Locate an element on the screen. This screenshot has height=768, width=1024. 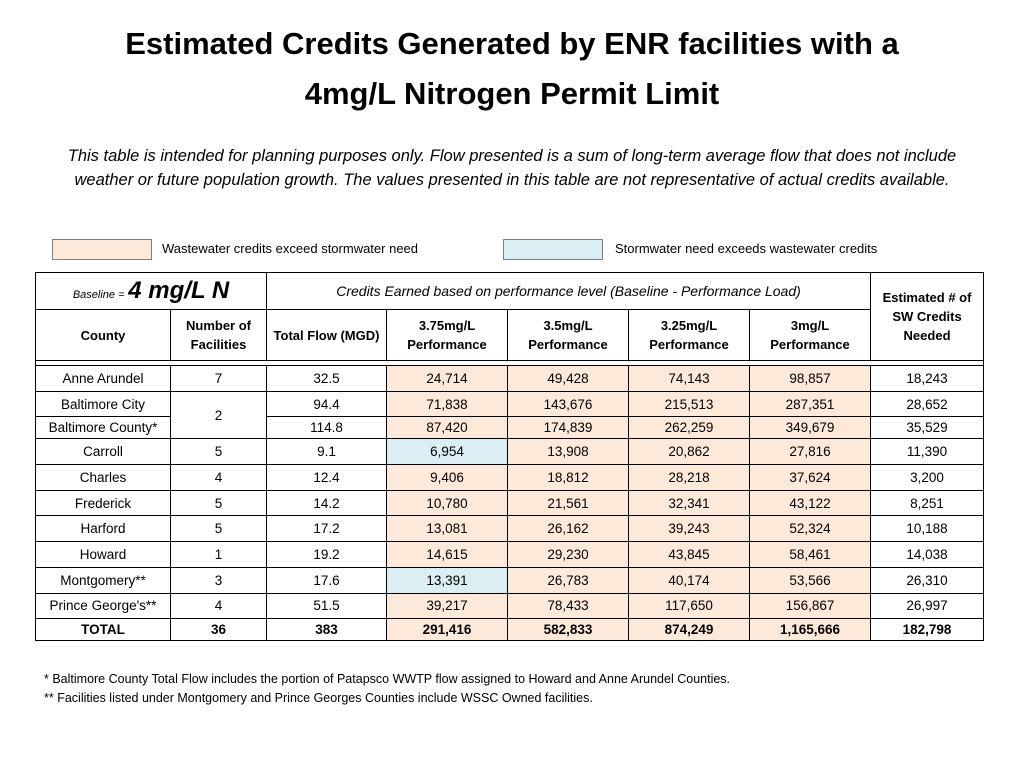
table-row: Carroll 5 9.1 6,954 13,908 20,862 27,816 11,390 is located at coordinates (510, 452).